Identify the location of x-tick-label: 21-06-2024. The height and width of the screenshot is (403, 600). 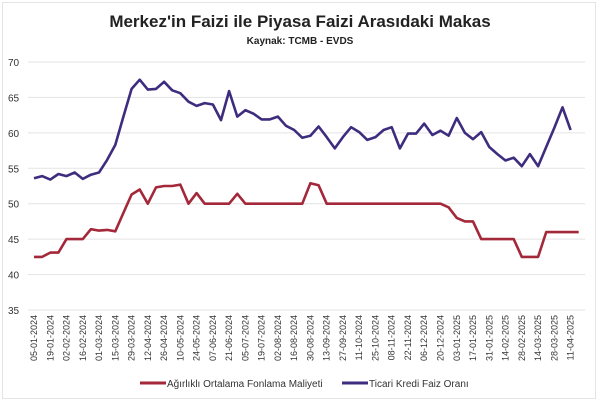
(229, 338).